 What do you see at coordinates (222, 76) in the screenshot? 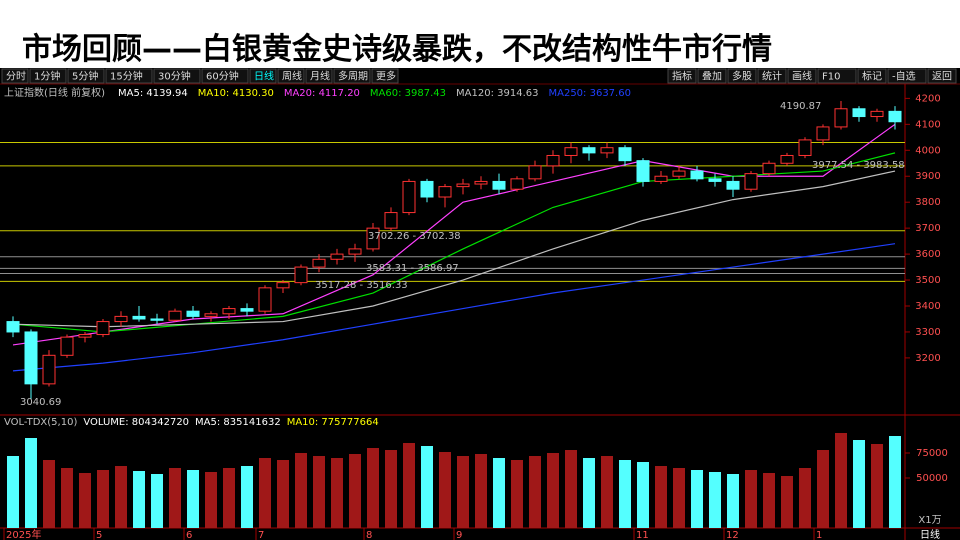
I see `toolbar-button: 60分钟` at bounding box center [222, 76].